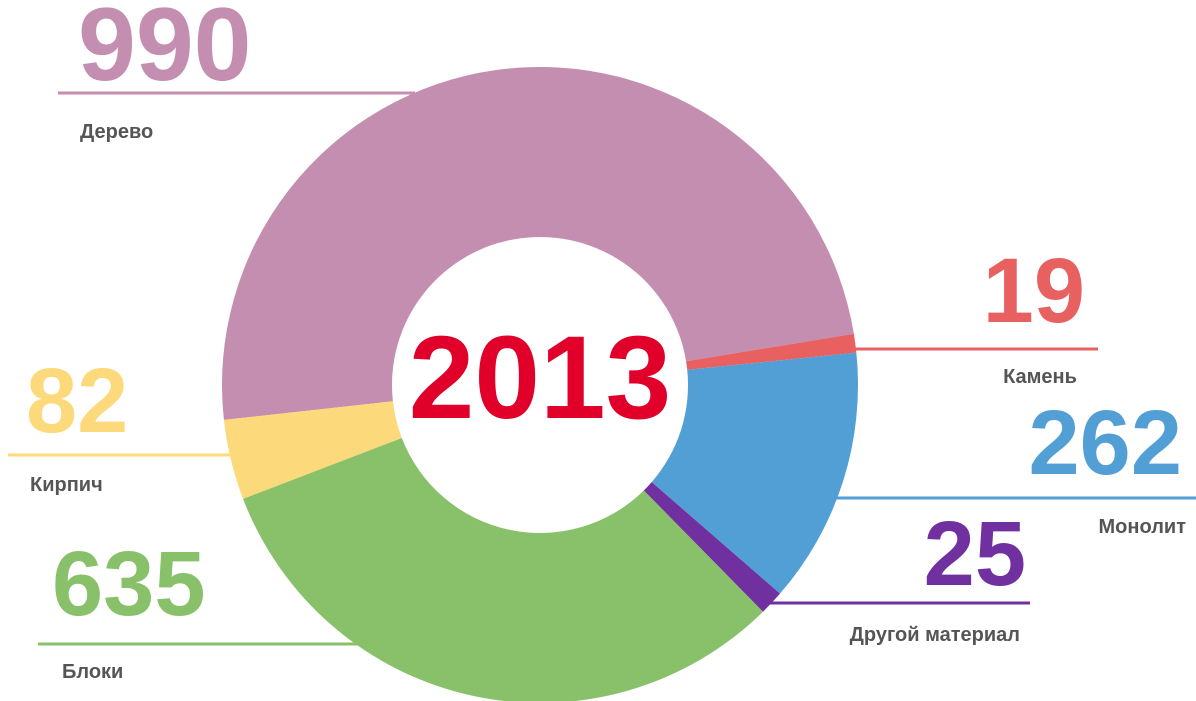  Describe the element at coordinates (1143, 527) in the screenshot. I see `category-label: Монолит` at that location.